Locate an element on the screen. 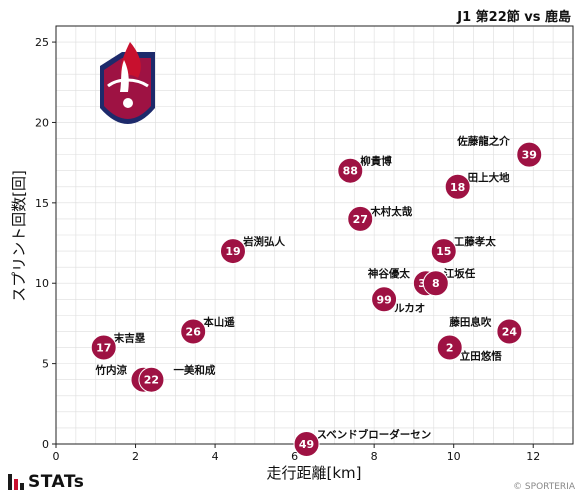 Image resolution: width=583 pixels, height=496 pixels. stats-bars-icon is located at coordinates (16, 482).